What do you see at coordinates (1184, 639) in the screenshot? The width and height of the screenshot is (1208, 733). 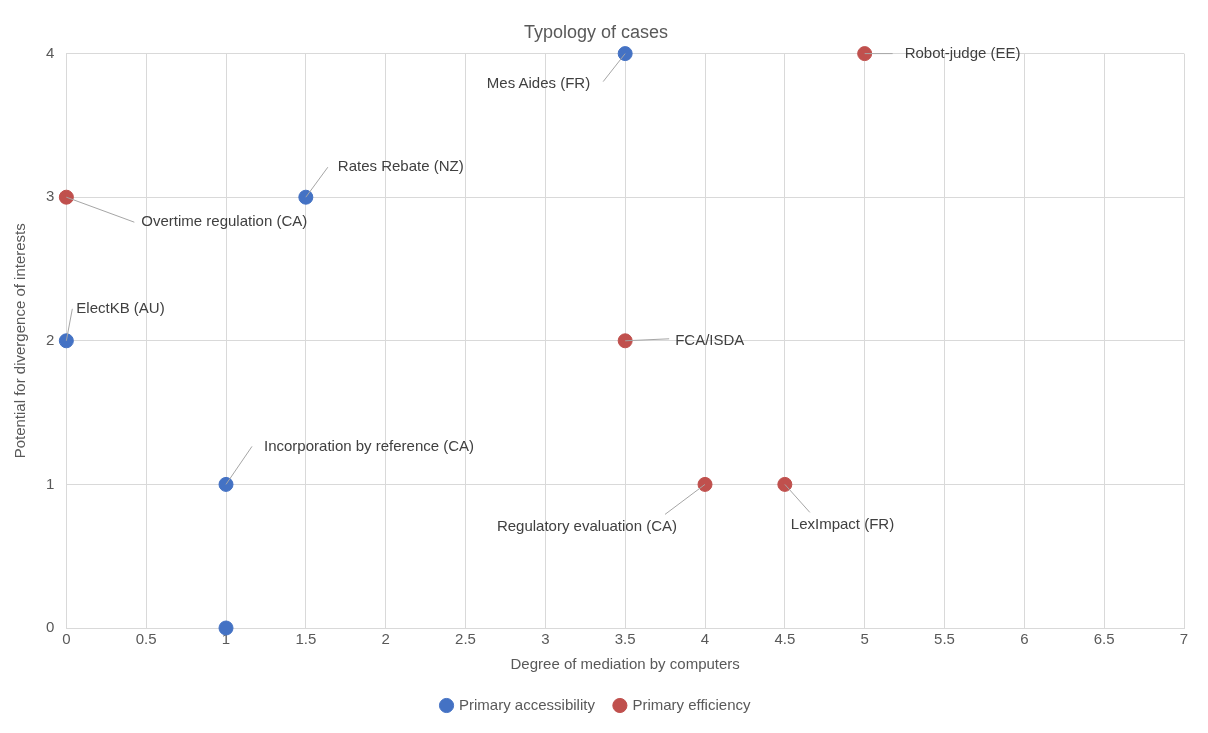 I see `x-tick-label: 7` at bounding box center [1184, 639].